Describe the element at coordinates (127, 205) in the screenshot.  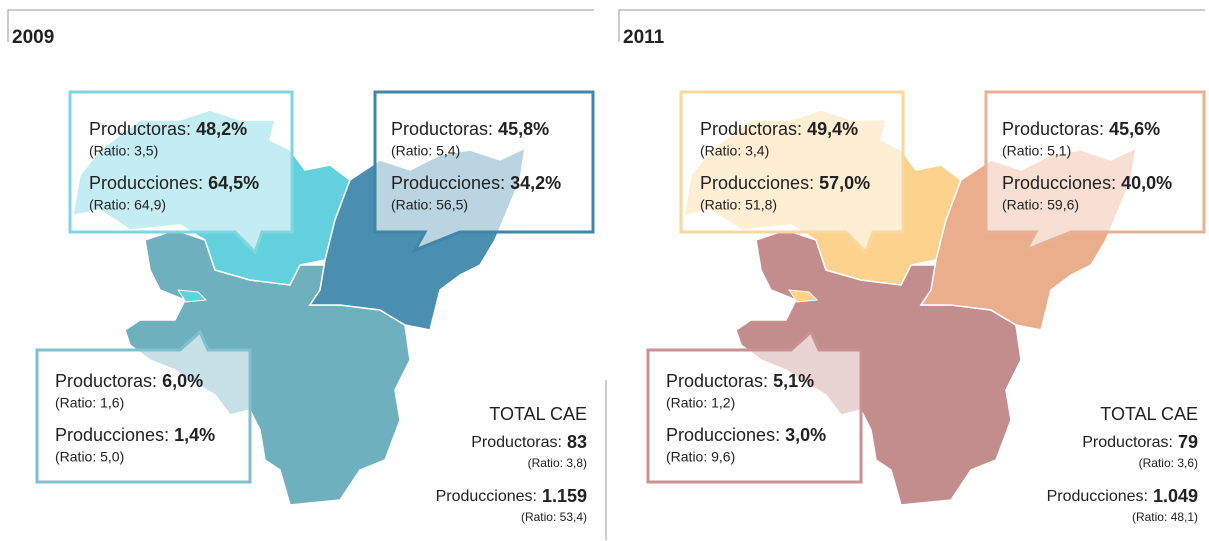
I see `ratio: (Ratio: 64,9)` at that location.